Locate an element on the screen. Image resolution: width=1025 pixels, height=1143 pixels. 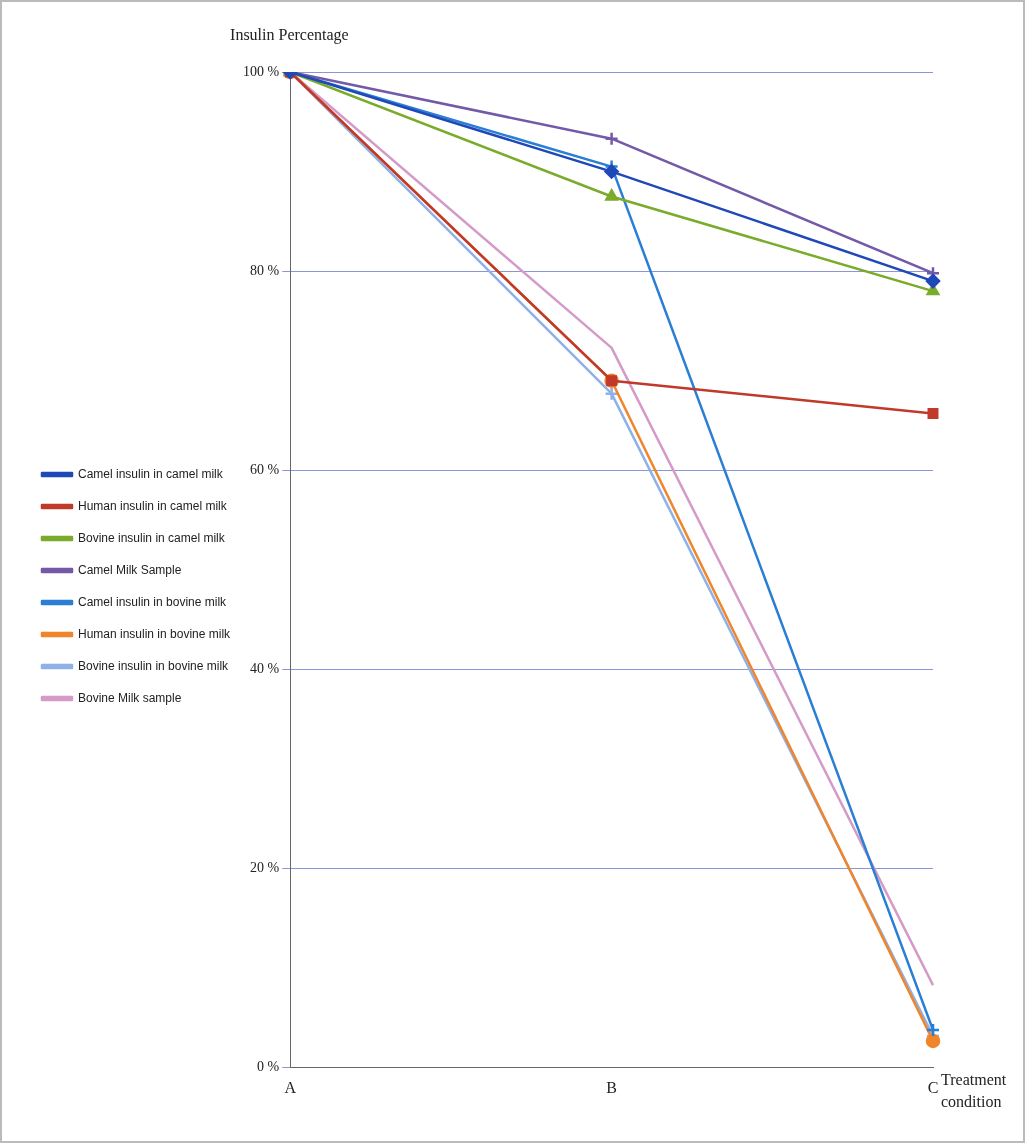
legend-label: Camel insulin in camel milk is located at coordinates (151, 473).